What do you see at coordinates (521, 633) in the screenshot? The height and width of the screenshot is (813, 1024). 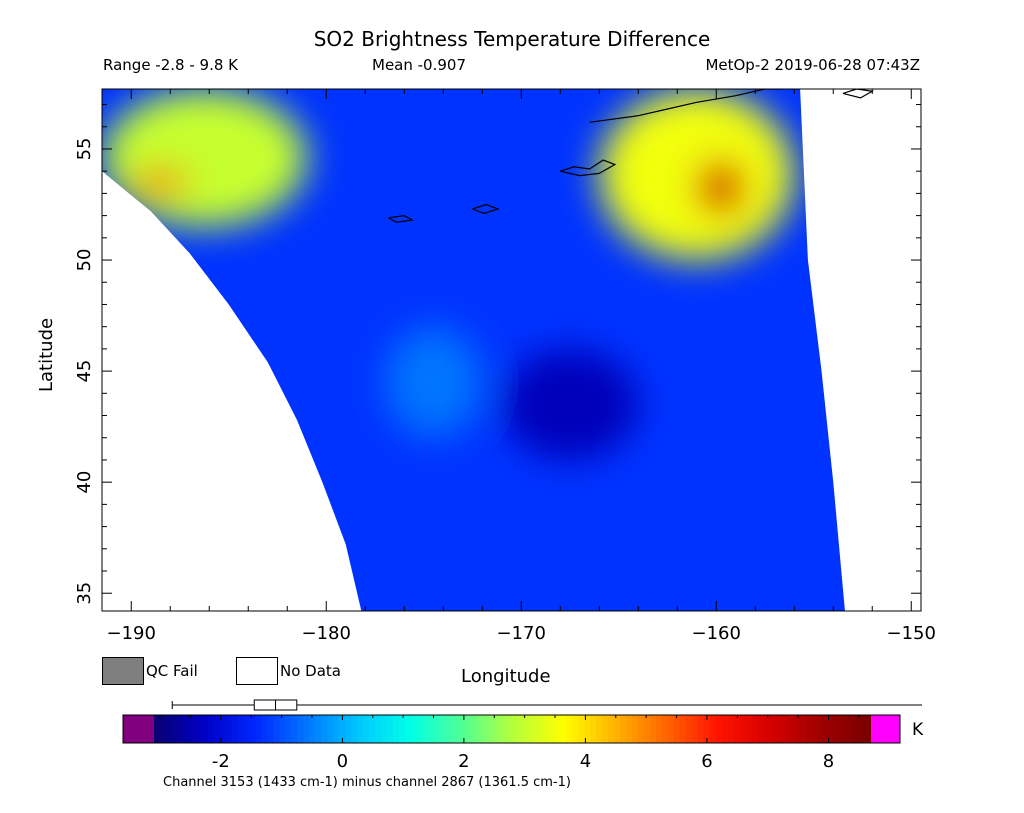 I see `x-tick-label: −170` at bounding box center [521, 633].